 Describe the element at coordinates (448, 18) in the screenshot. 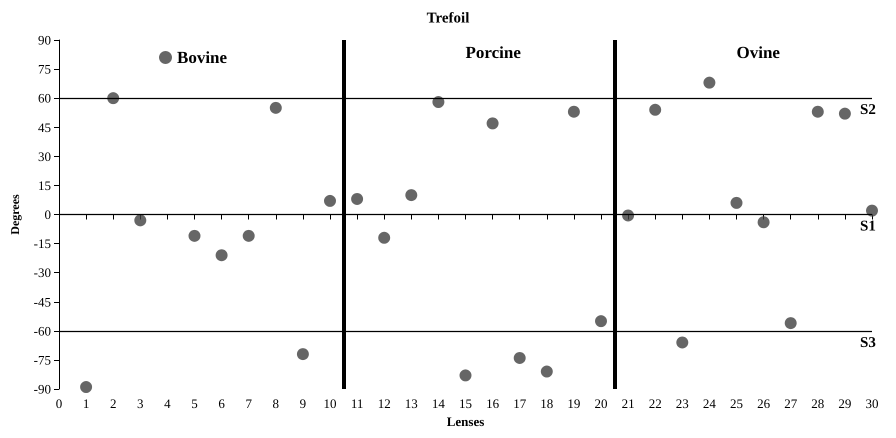

I see `chart-title: Trefoil` at that location.